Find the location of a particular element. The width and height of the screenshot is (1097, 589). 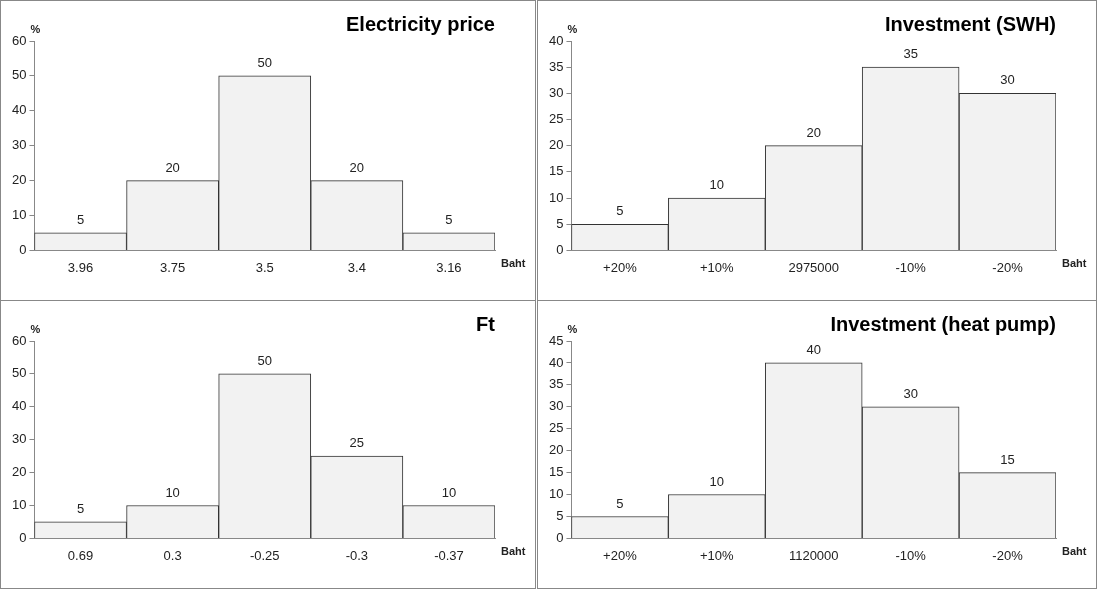

chart-title: Investment (SWH) is located at coordinates (970, 23).